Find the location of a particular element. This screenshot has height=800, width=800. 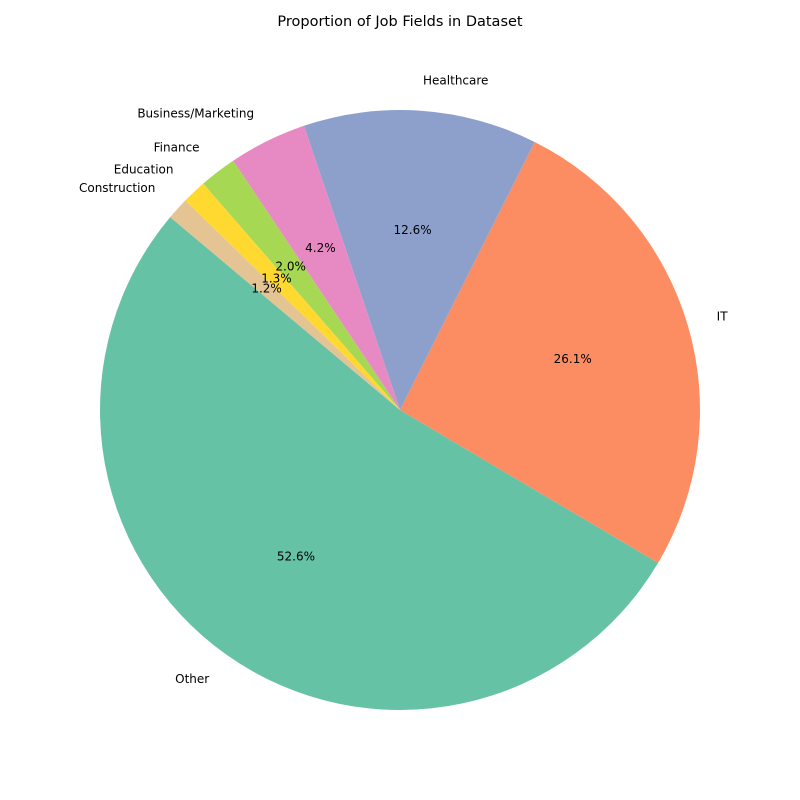

pie-slice-business-marketing is located at coordinates (316, 268).